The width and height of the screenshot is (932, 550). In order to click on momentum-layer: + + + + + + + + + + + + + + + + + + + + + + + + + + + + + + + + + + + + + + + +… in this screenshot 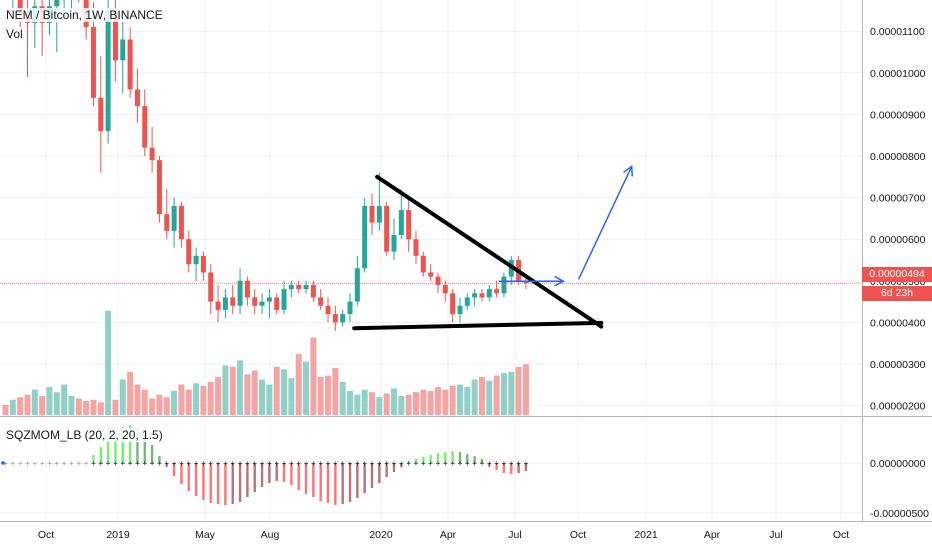, I will do `click(265, 465)`.